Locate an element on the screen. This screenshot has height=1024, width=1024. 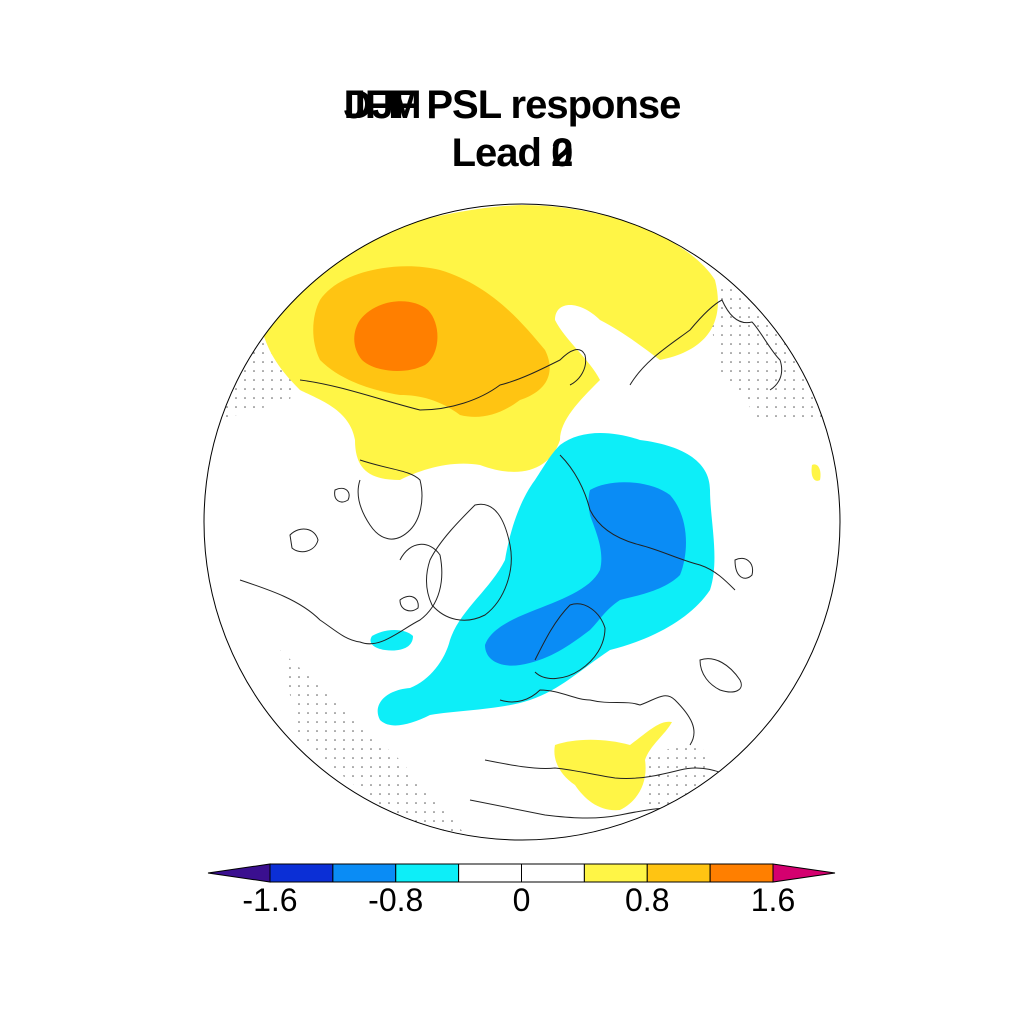
stipple-atlantic-south is located at coordinates (375, 745).